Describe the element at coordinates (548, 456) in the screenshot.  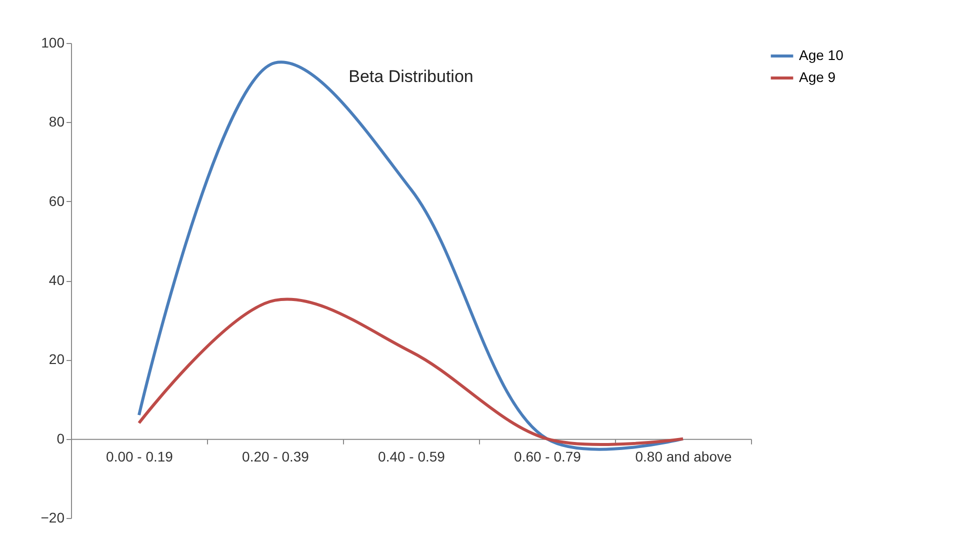
I see `x-tick-label: 0.60 - 0.79` at that location.